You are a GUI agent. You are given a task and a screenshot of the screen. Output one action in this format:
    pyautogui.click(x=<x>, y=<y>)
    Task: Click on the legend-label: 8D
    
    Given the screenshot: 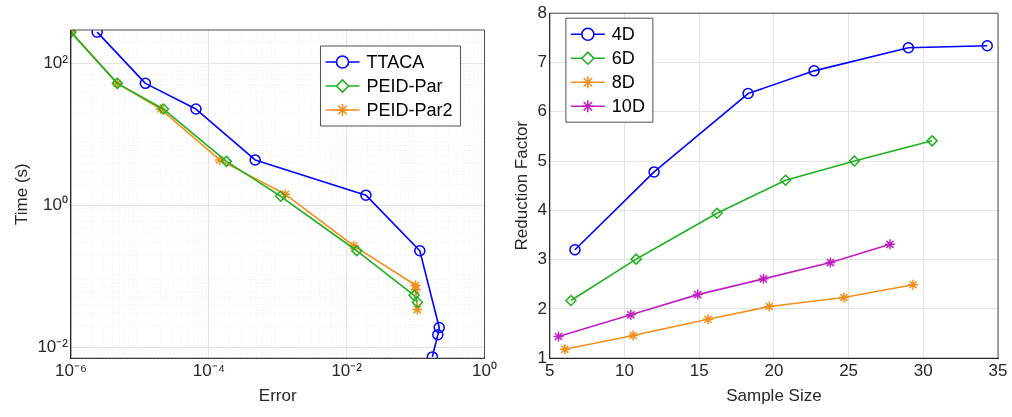 What is the action you would take?
    pyautogui.click(x=623, y=82)
    